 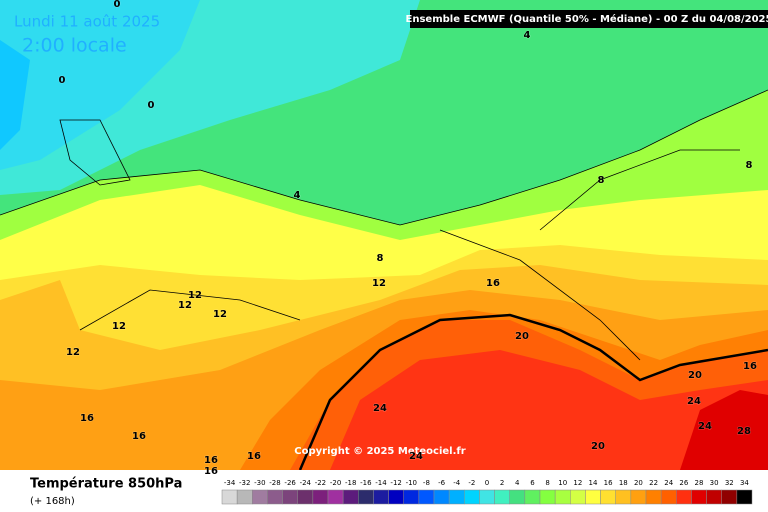 What do you see at coordinates (502, 483) in the screenshot?
I see `scale-label: 2` at bounding box center [502, 483].